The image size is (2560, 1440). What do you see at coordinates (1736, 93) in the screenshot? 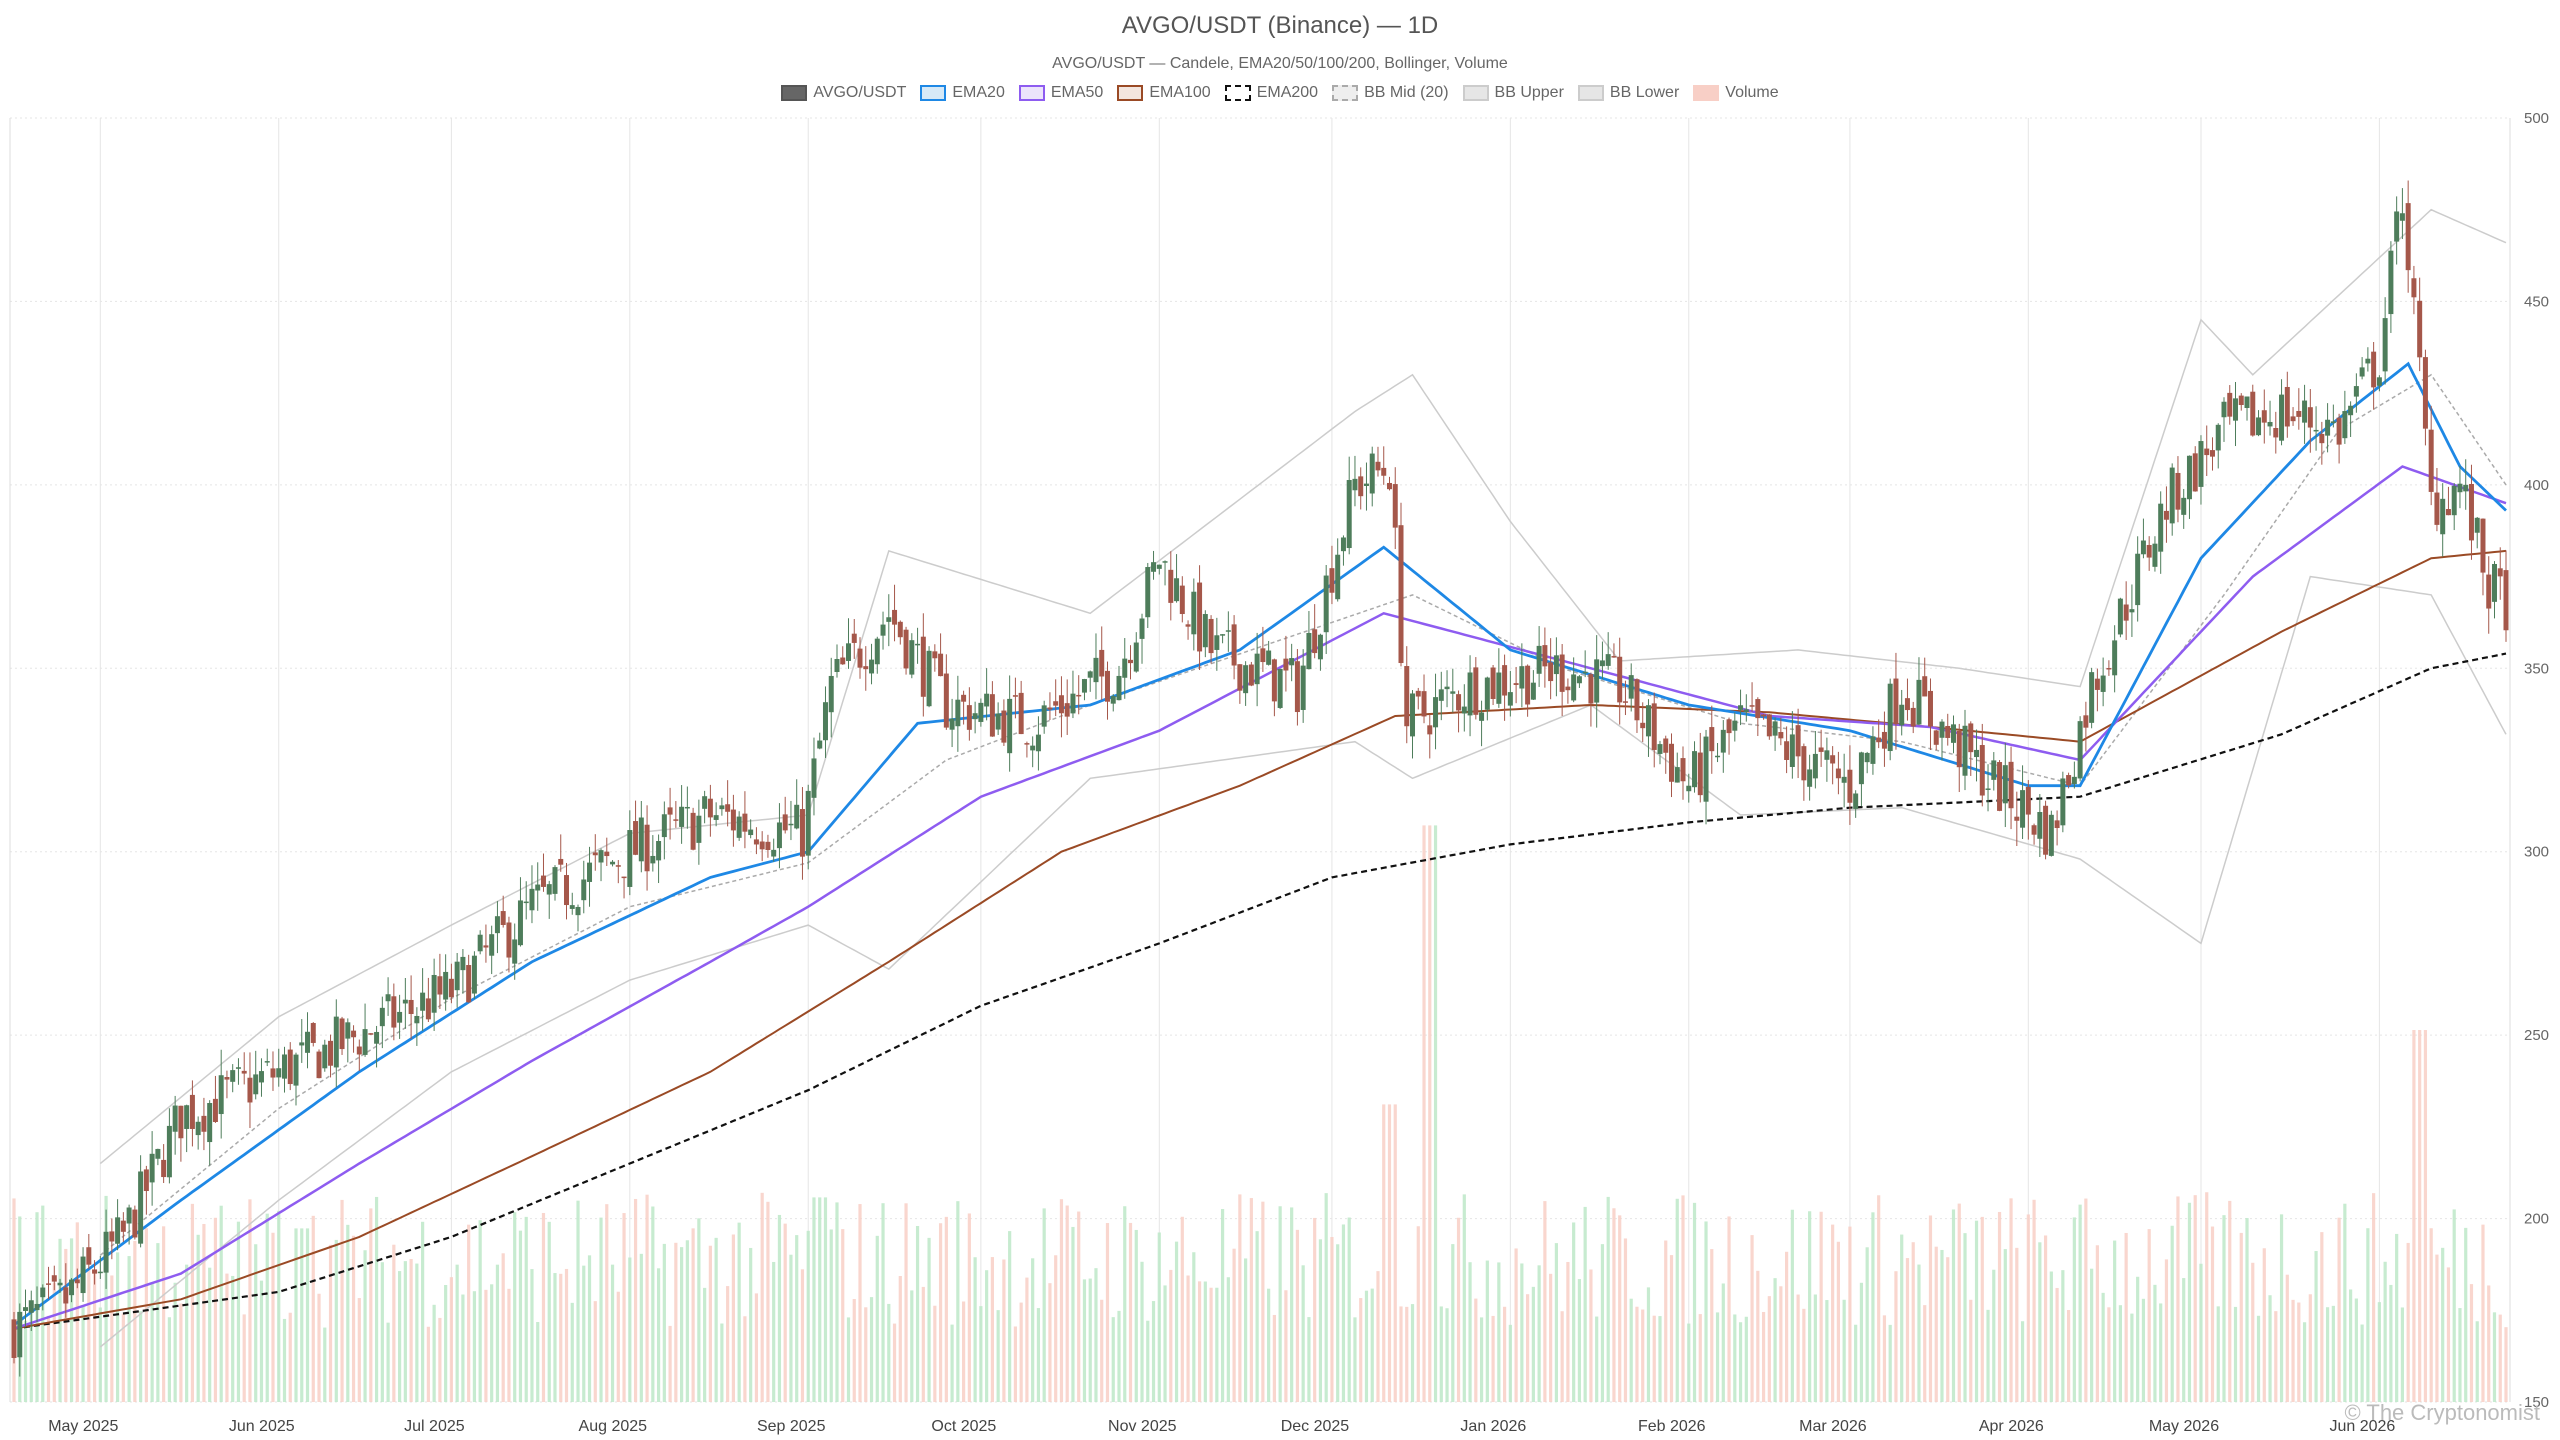
I see `legend-item: Volume` at bounding box center [1736, 93].